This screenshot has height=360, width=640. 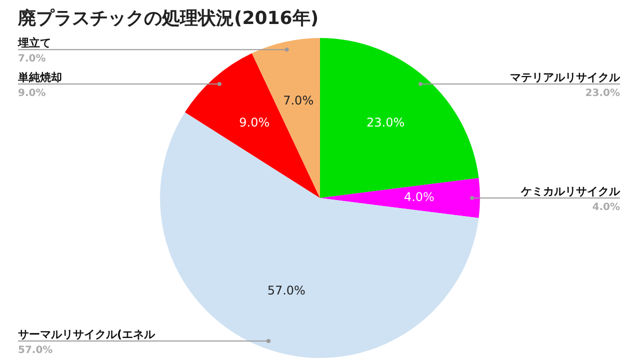 I want to click on slice-label: マテリアルリサイクル, so click(x=565, y=77).